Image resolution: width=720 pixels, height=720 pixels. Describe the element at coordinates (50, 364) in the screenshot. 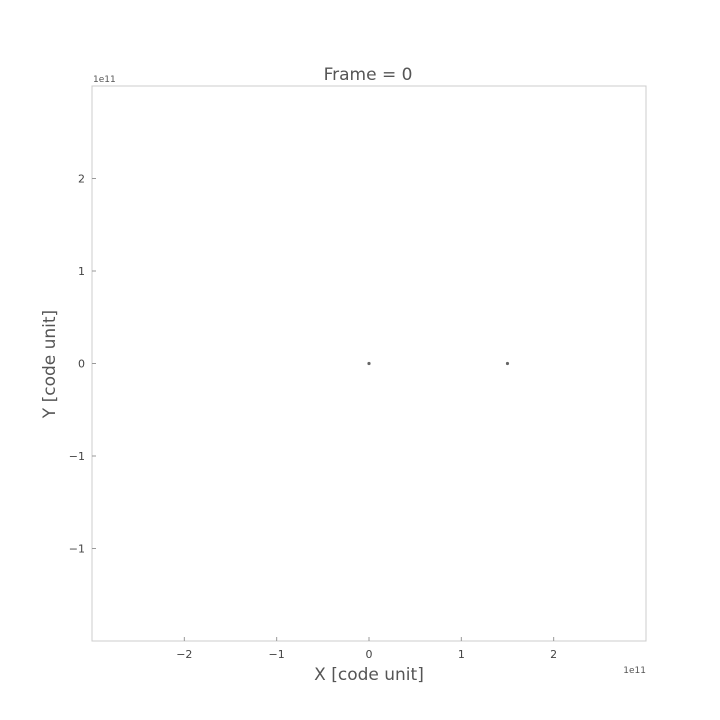

I see `y-axis-label: Y [code unit]` at that location.